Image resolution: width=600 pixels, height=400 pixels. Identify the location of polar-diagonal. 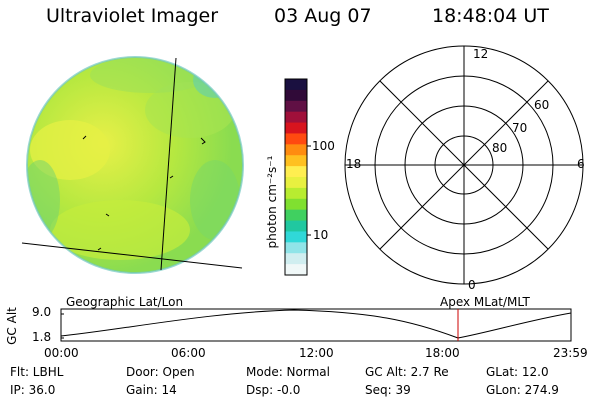
(464, 165).